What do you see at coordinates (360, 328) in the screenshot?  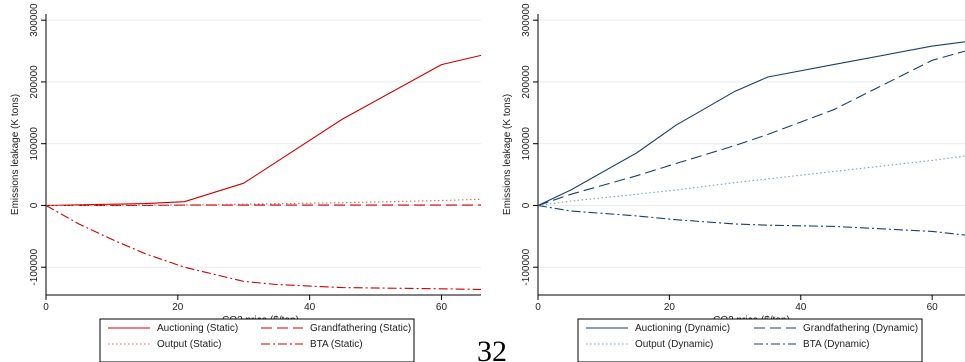 I see `legend-label-1: Grandfathering (Static)` at bounding box center [360, 328].